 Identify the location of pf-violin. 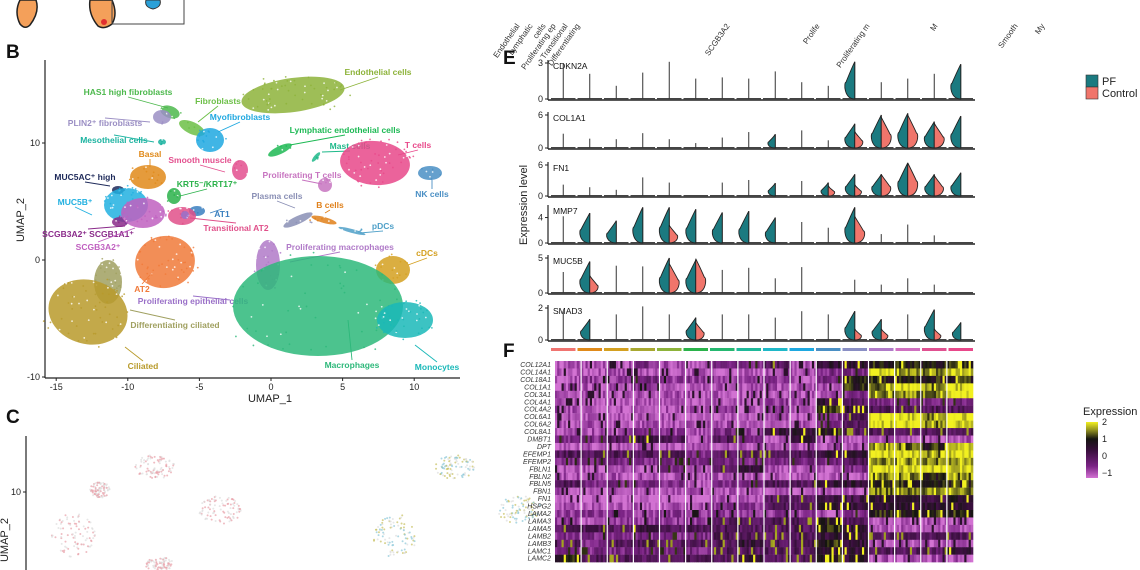
(850, 185).